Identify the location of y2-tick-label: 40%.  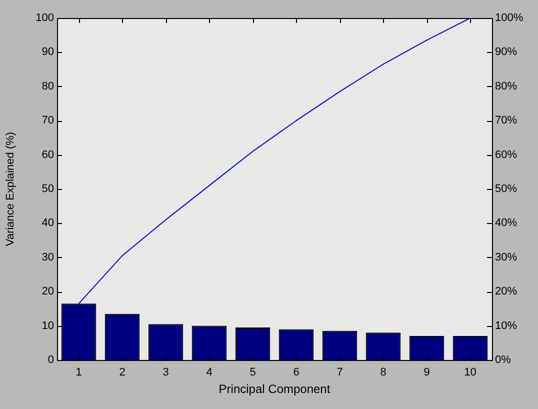
(506, 223).